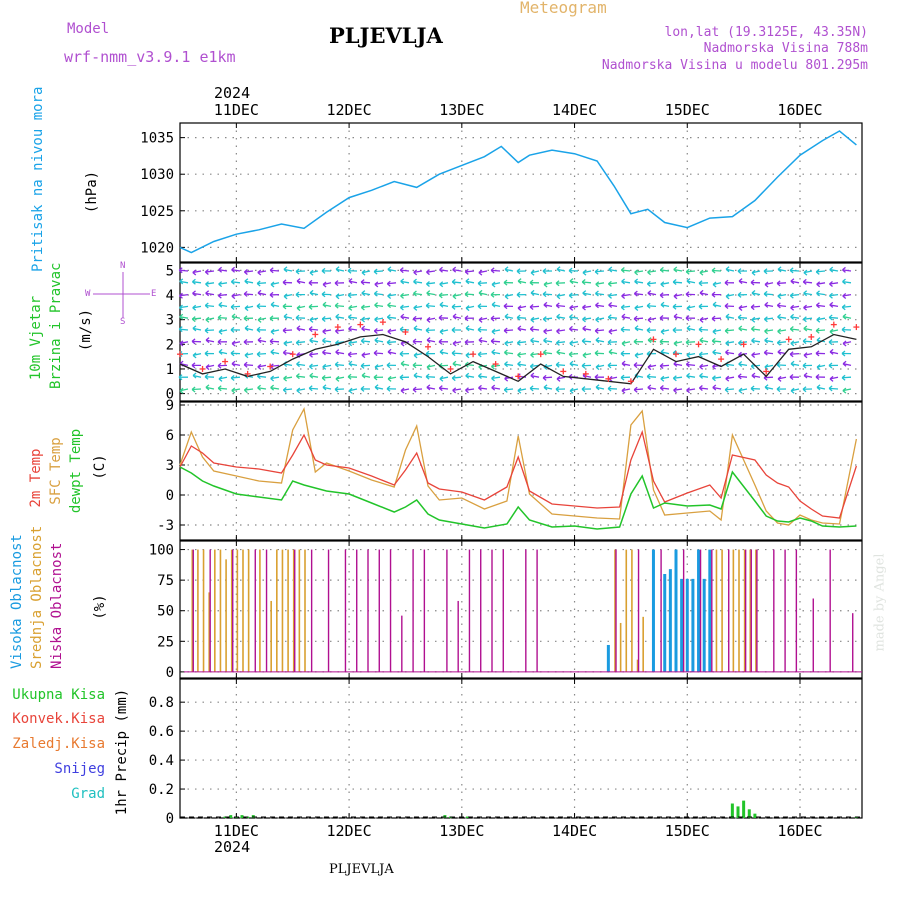 This screenshot has width=900, height=900. What do you see at coordinates (150, 57) in the screenshot?
I see `model-name: wrf-nmm_v3.9.1 e1km` at bounding box center [150, 57].